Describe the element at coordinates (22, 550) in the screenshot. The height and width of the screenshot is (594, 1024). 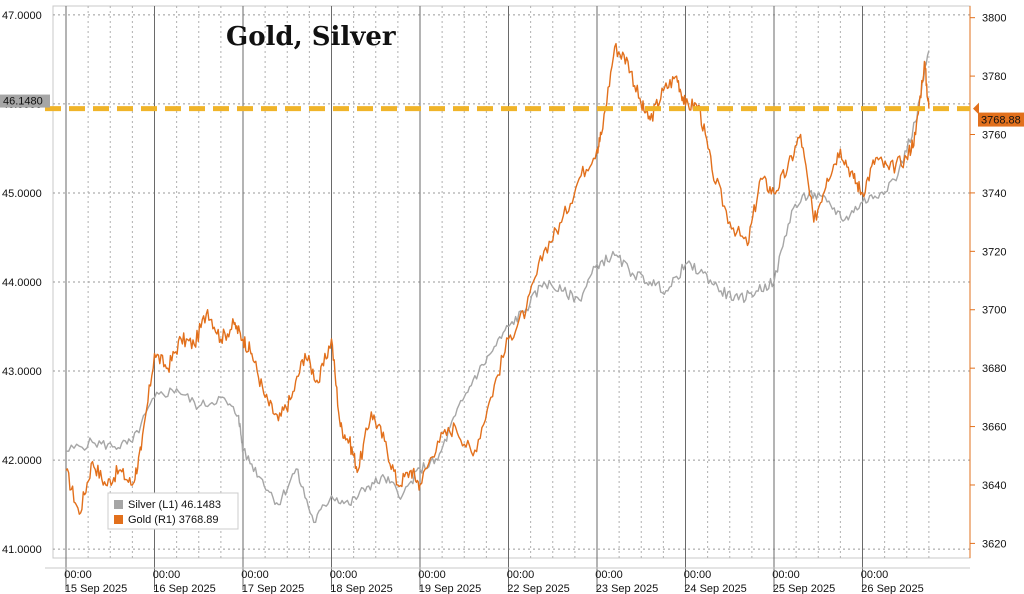
I see `y-left-tick-label: 41.0000` at that location.